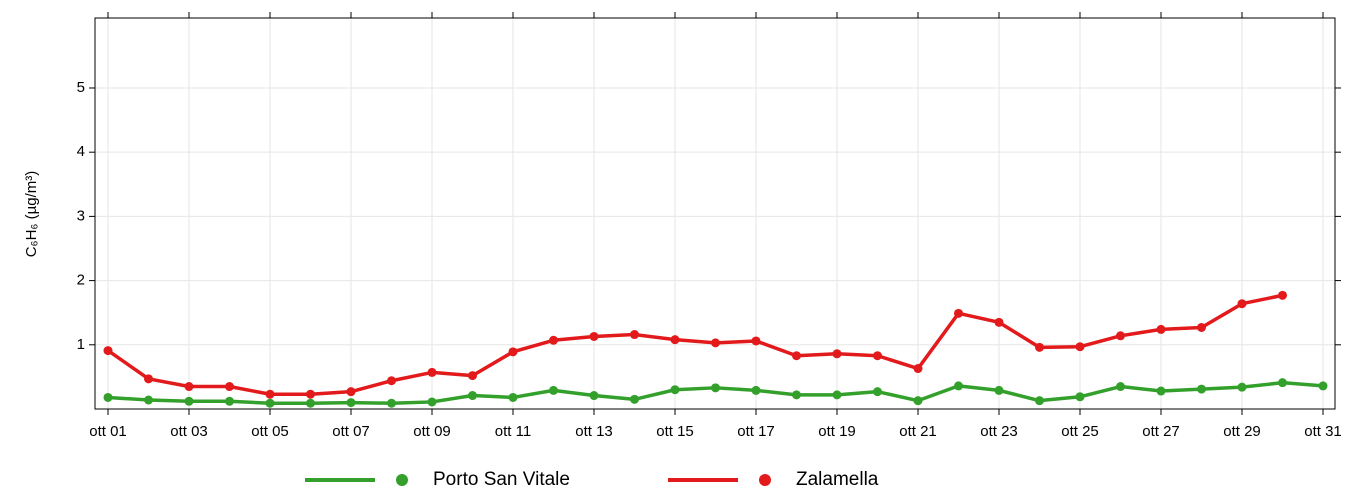 The height and width of the screenshot is (490, 1346). Describe the element at coordinates (501, 479) in the screenshot. I see `legend-label: Porto San Vitale` at that location.